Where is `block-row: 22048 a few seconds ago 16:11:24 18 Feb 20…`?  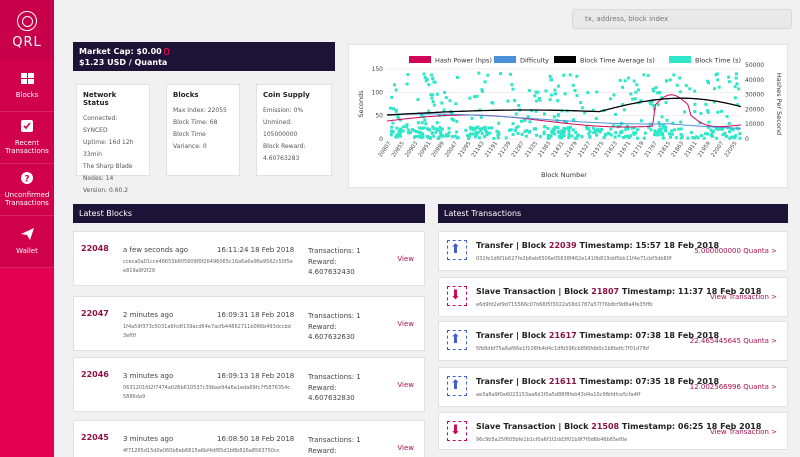
block-row: 22048 a few seconds ago 16:11:24 18 Feb 20… is located at coordinates (249, 258).